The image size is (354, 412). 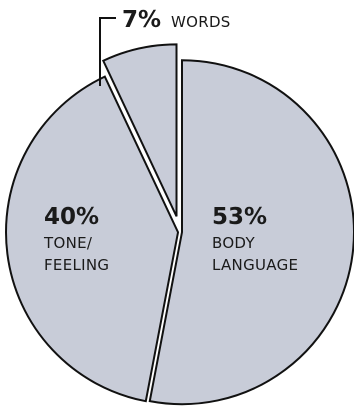 I want to click on slice-category-label-tone-line2: FEELING, so click(x=76, y=265).